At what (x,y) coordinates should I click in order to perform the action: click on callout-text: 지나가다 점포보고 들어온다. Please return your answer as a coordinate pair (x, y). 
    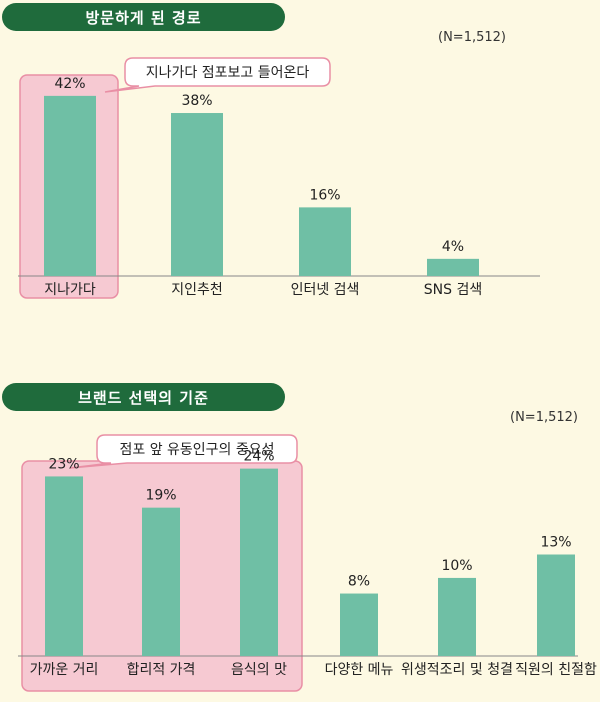
    Looking at the image, I should click on (228, 73).